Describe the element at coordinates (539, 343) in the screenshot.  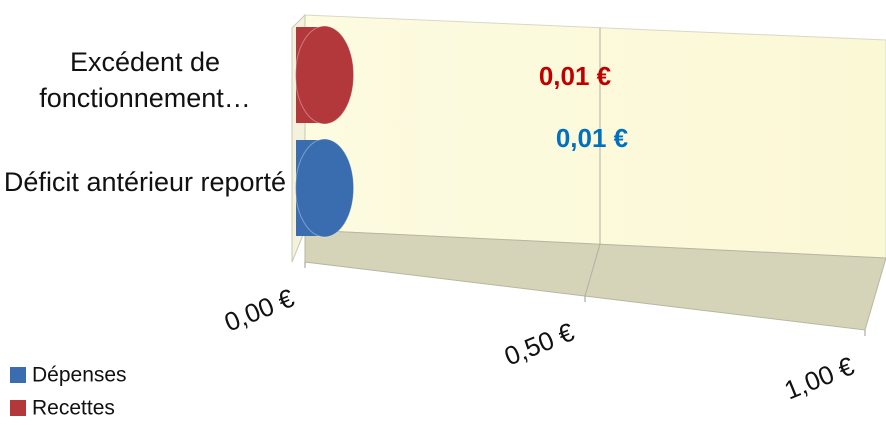
I see `x-tick-label: 0,50 €` at that location.